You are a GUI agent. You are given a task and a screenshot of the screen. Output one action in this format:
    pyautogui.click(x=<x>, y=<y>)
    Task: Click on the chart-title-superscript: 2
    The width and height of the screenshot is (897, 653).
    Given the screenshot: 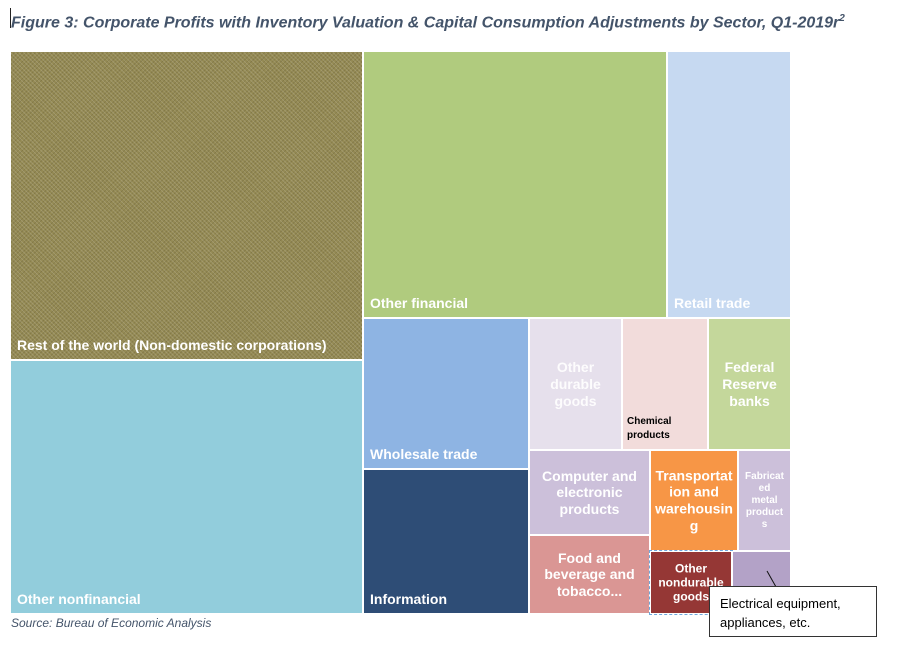 What is the action you would take?
    pyautogui.click(x=842, y=18)
    